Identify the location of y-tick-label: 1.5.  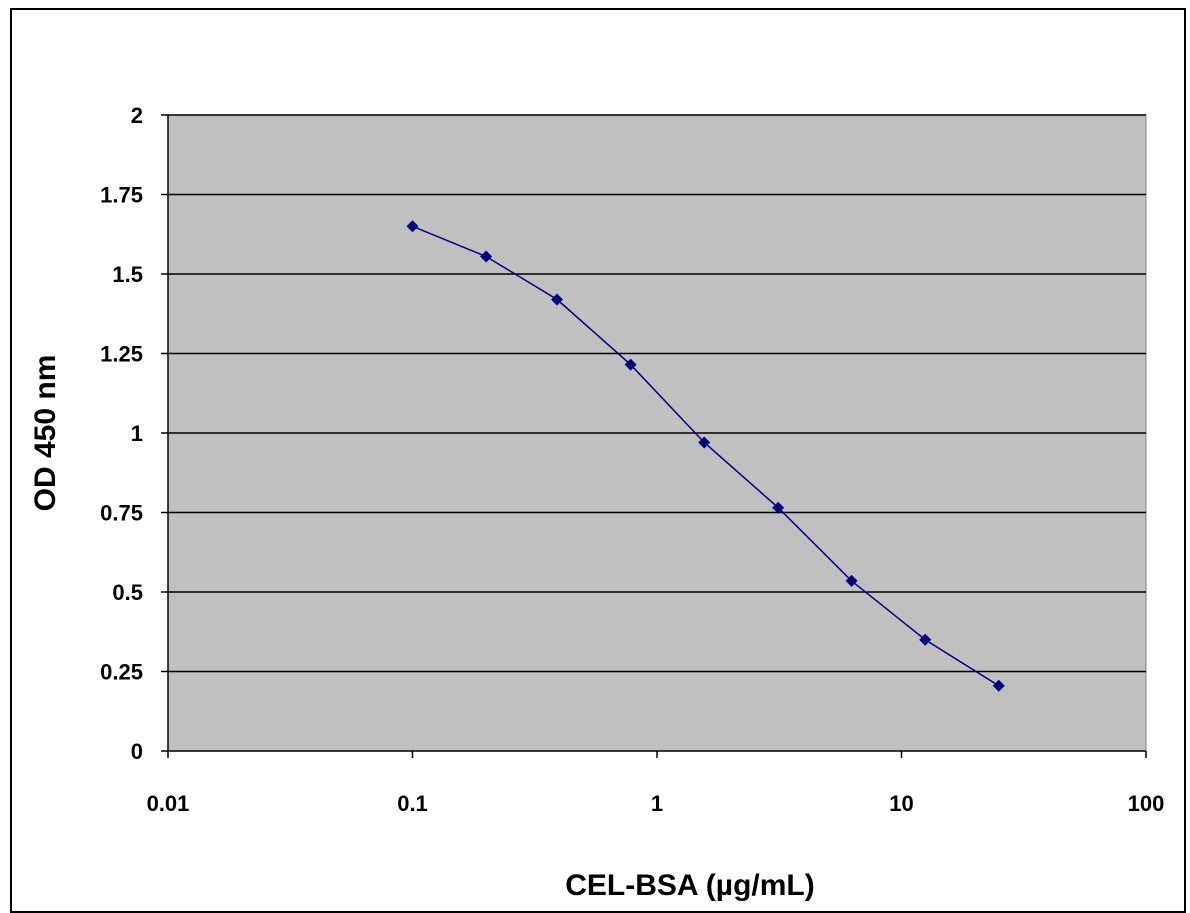
(127, 274).